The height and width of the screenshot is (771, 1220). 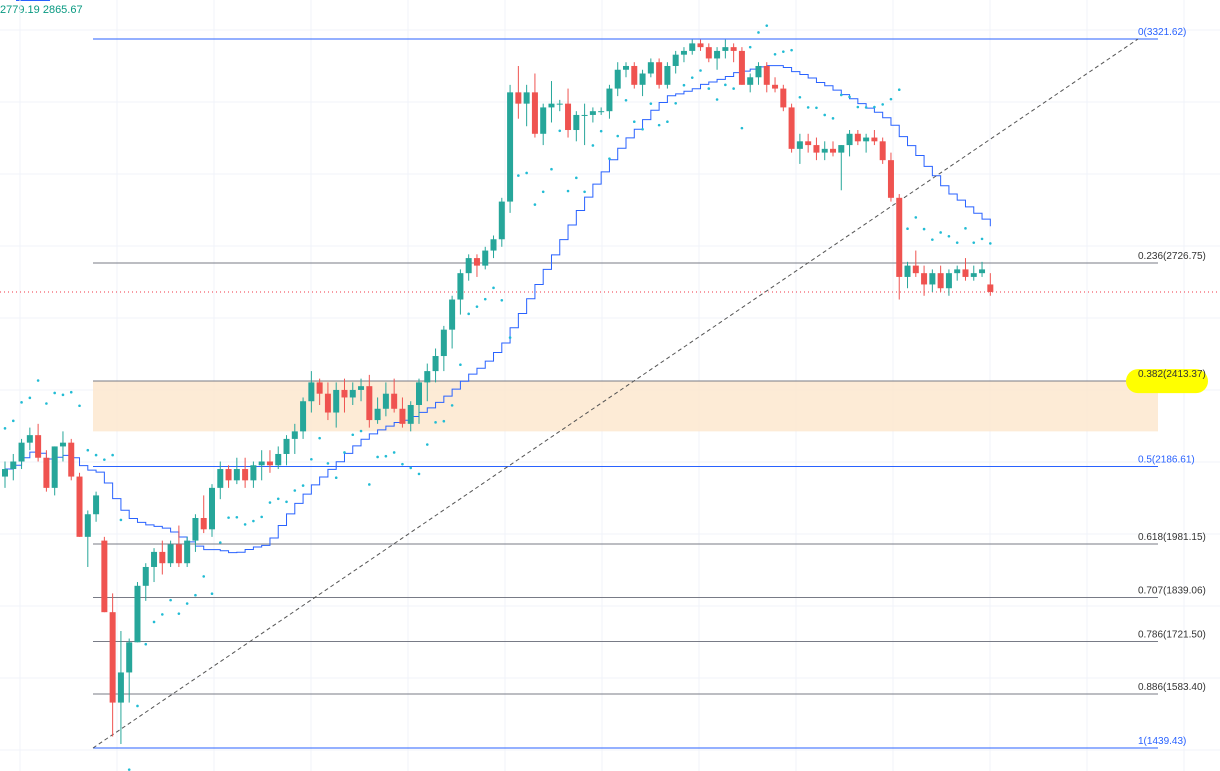 I want to click on fib-label-0: 0(3321.62), so click(x=1162, y=32).